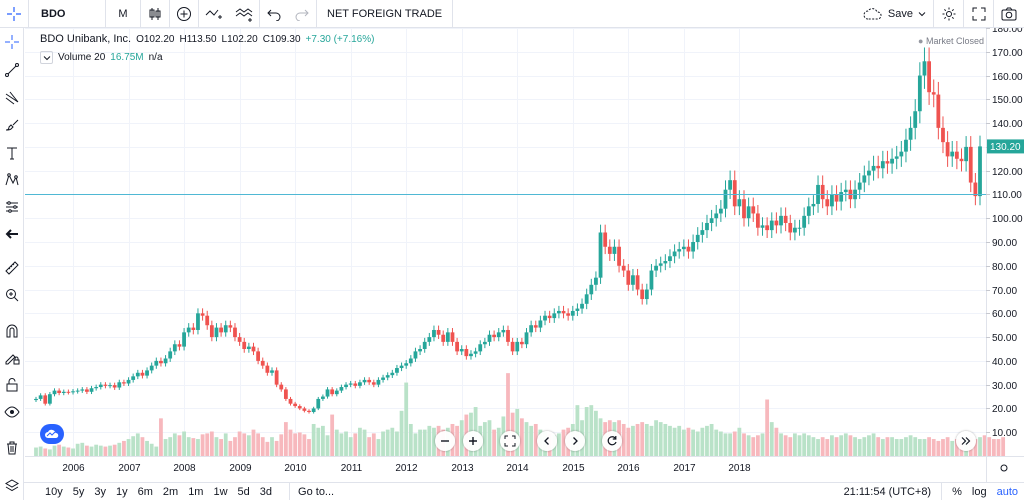 The image size is (1024, 500). Describe the element at coordinates (100, 491) in the screenshot. I see `range-3y: 3y` at that location.